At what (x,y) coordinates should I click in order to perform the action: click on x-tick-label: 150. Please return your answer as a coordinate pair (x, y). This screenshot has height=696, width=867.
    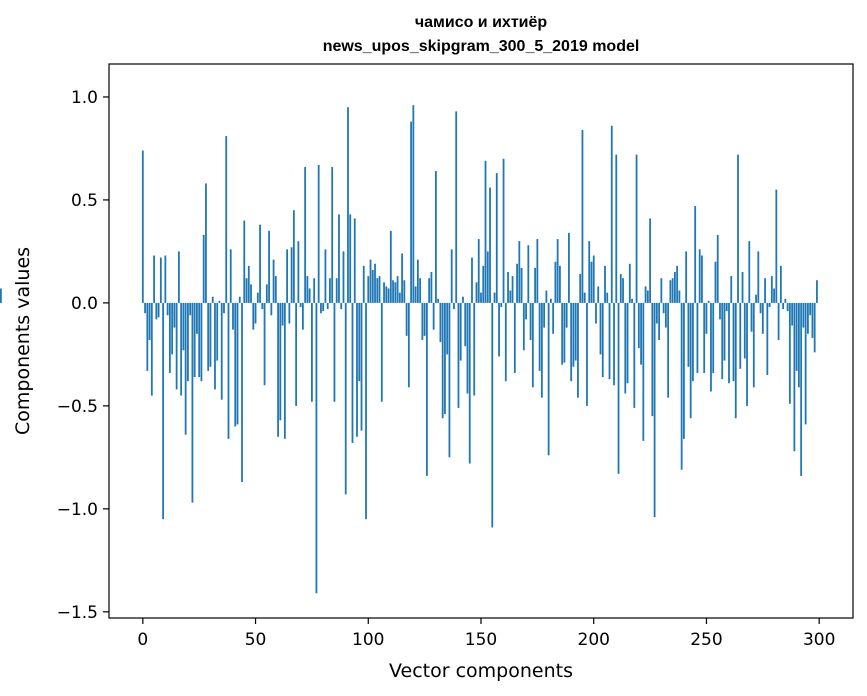
    Looking at the image, I should click on (481, 640).